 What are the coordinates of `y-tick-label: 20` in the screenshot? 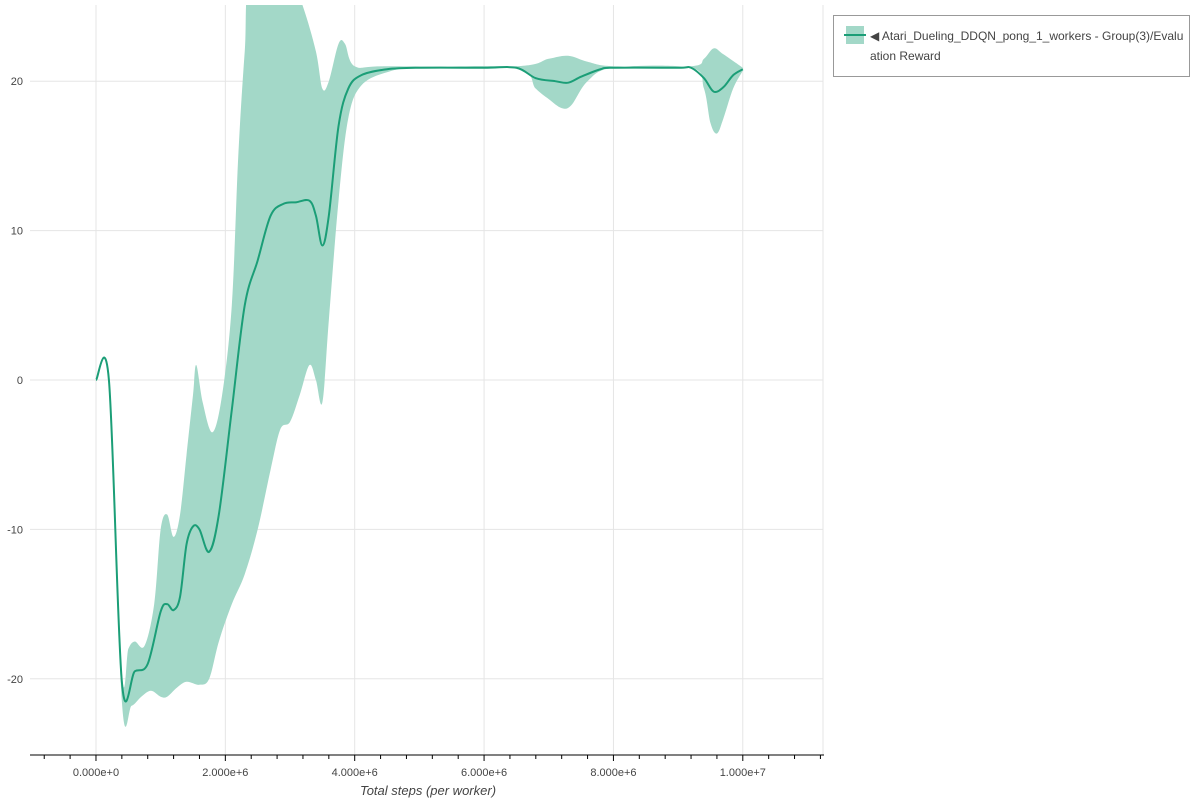 It's located at (17, 82).